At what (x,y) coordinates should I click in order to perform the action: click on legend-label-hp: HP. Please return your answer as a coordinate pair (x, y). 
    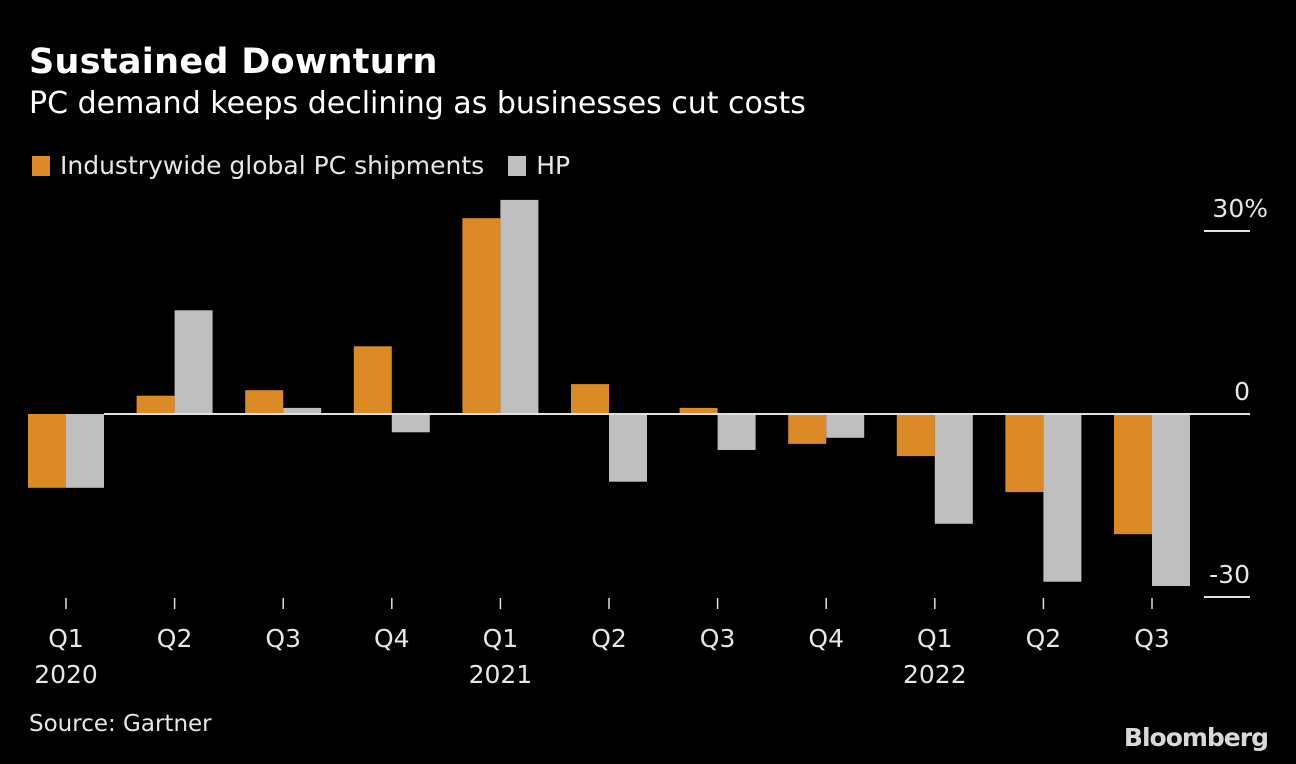
    Looking at the image, I should click on (553, 165).